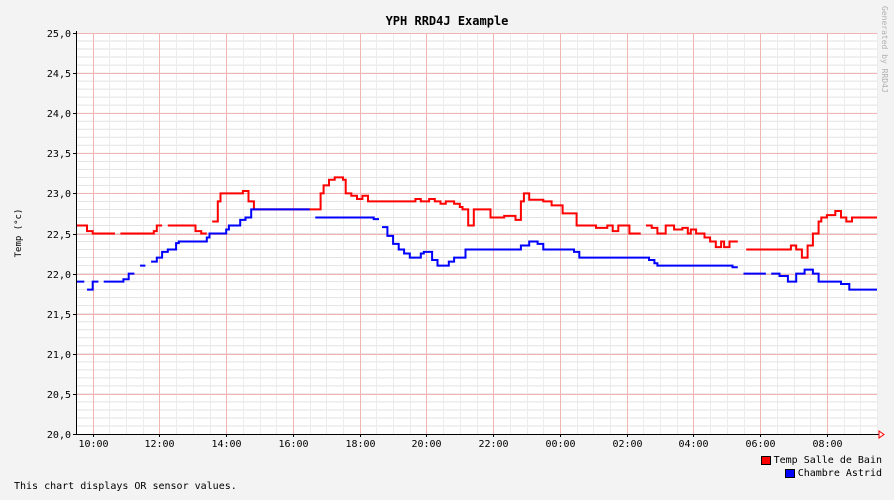 Image resolution: width=894 pixels, height=500 pixels. What do you see at coordinates (59, 315) in the screenshot?
I see `y-tick-label: 21,5` at bounding box center [59, 315].